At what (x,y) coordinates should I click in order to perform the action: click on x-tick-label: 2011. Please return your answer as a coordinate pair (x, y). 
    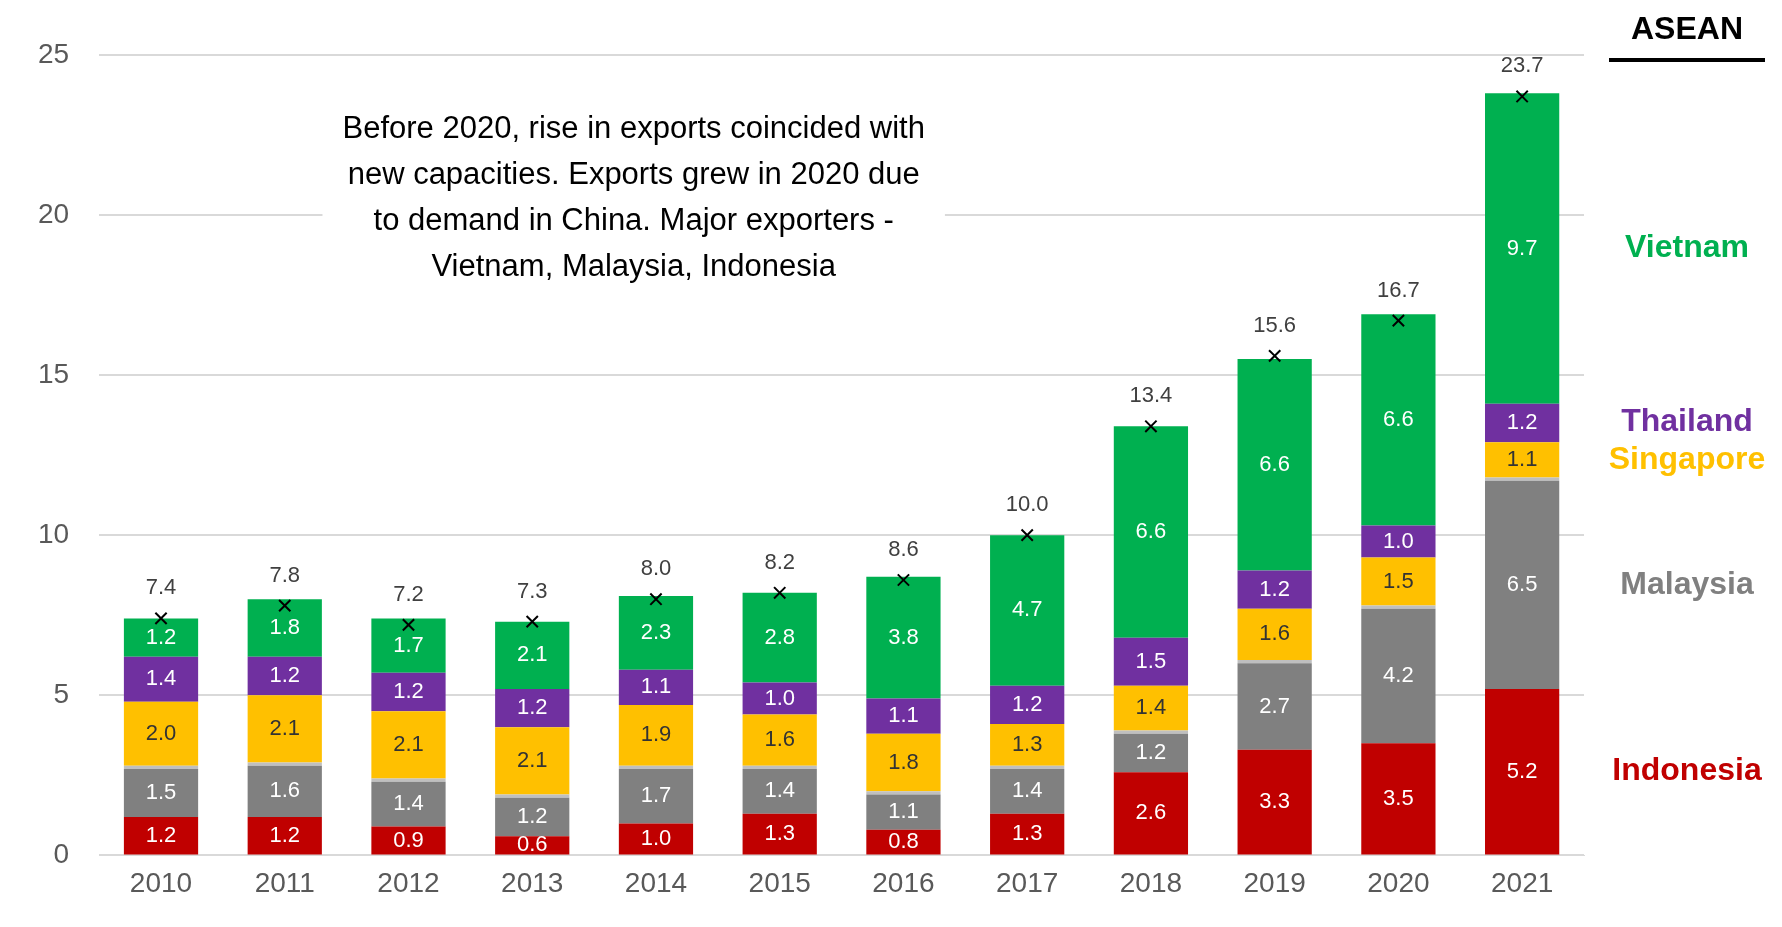
    Looking at the image, I should click on (284, 882).